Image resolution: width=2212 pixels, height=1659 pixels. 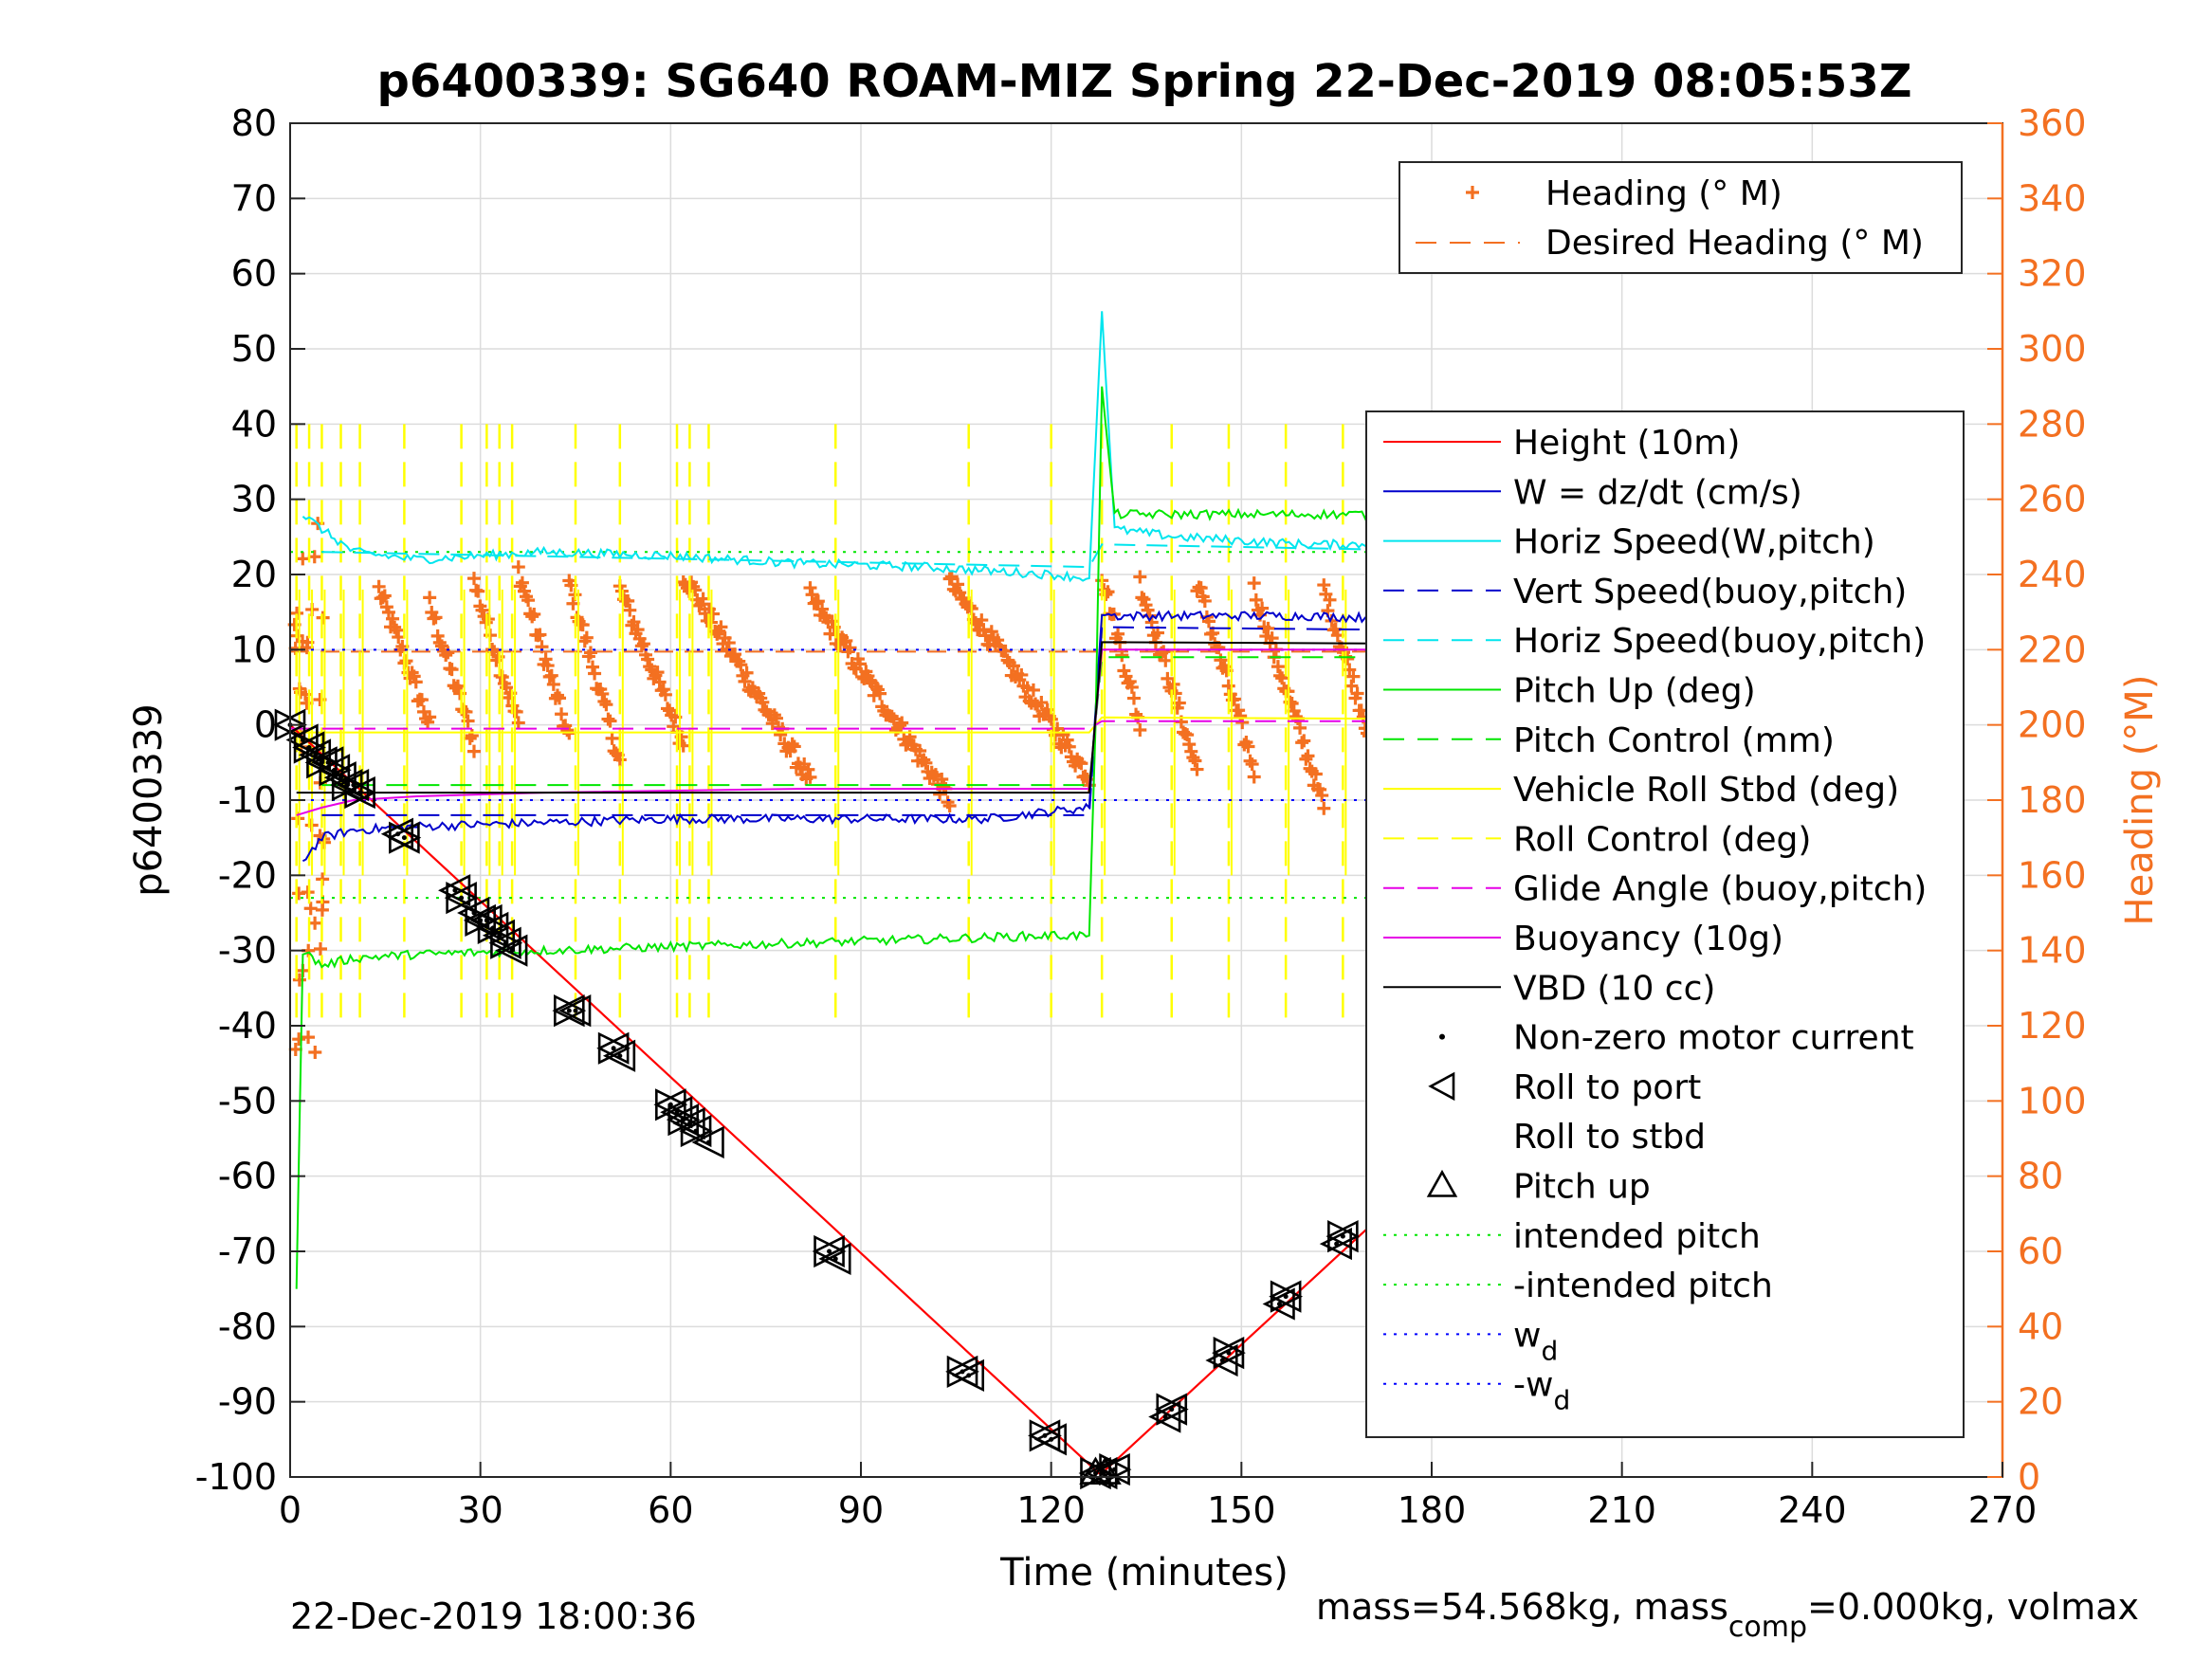 I want to click on y-tick-label: 40, so click(x=254, y=424).